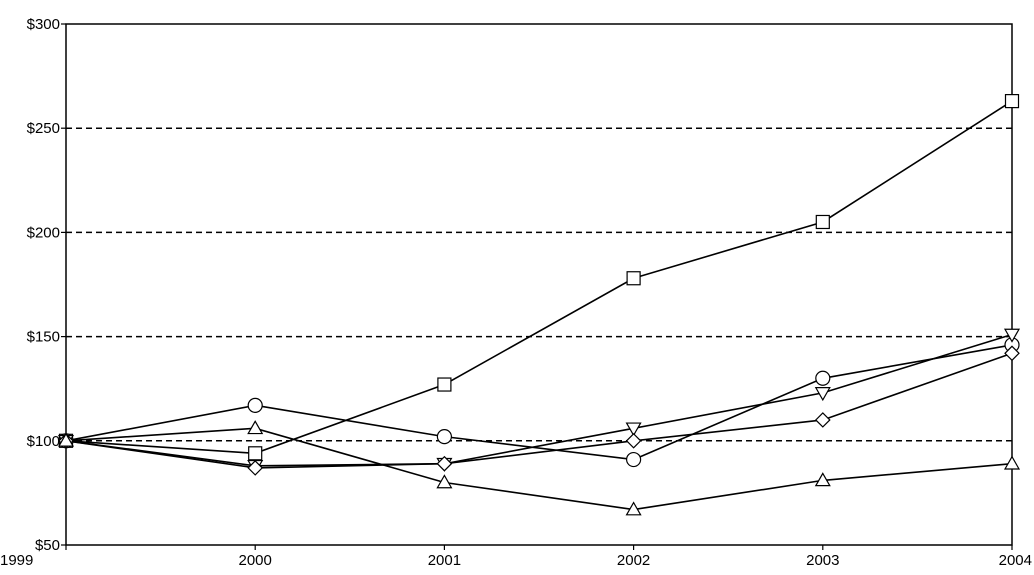 This screenshot has height=575, width=1034. I want to click on x-tick-label: 2001, so click(444, 560).